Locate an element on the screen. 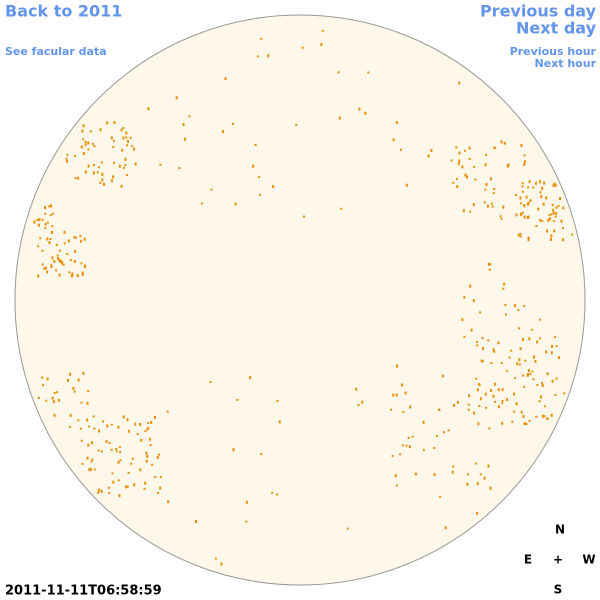  next-day-link: Next day is located at coordinates (556, 28).